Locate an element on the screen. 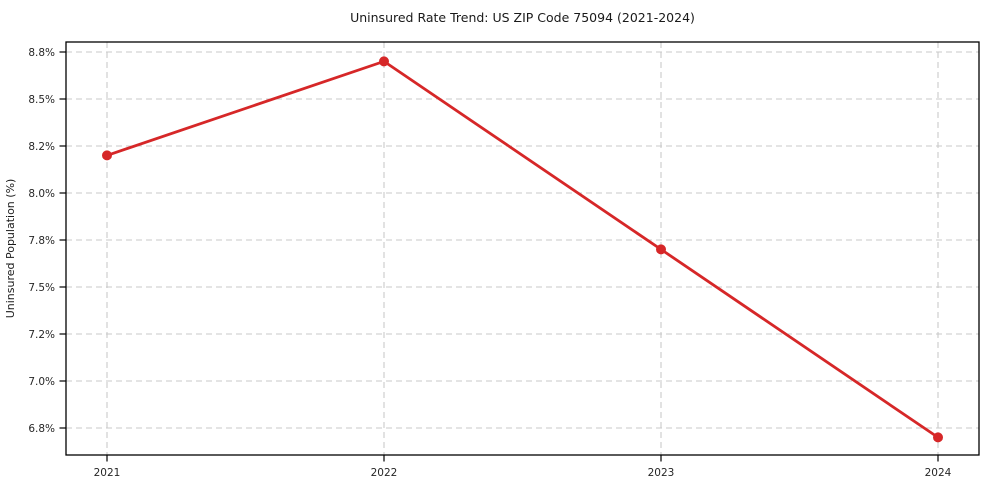  y-tick-label: 8.0% is located at coordinates (41, 194).